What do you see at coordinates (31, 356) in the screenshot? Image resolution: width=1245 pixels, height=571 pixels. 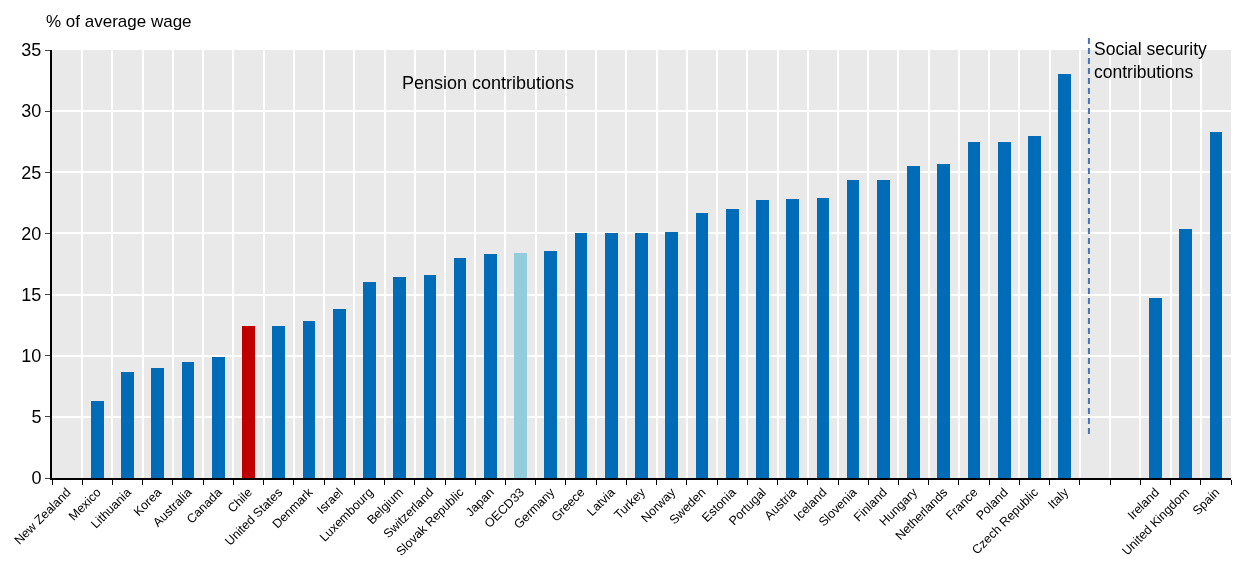 I see `y-tick-label: 10` at bounding box center [31, 356].